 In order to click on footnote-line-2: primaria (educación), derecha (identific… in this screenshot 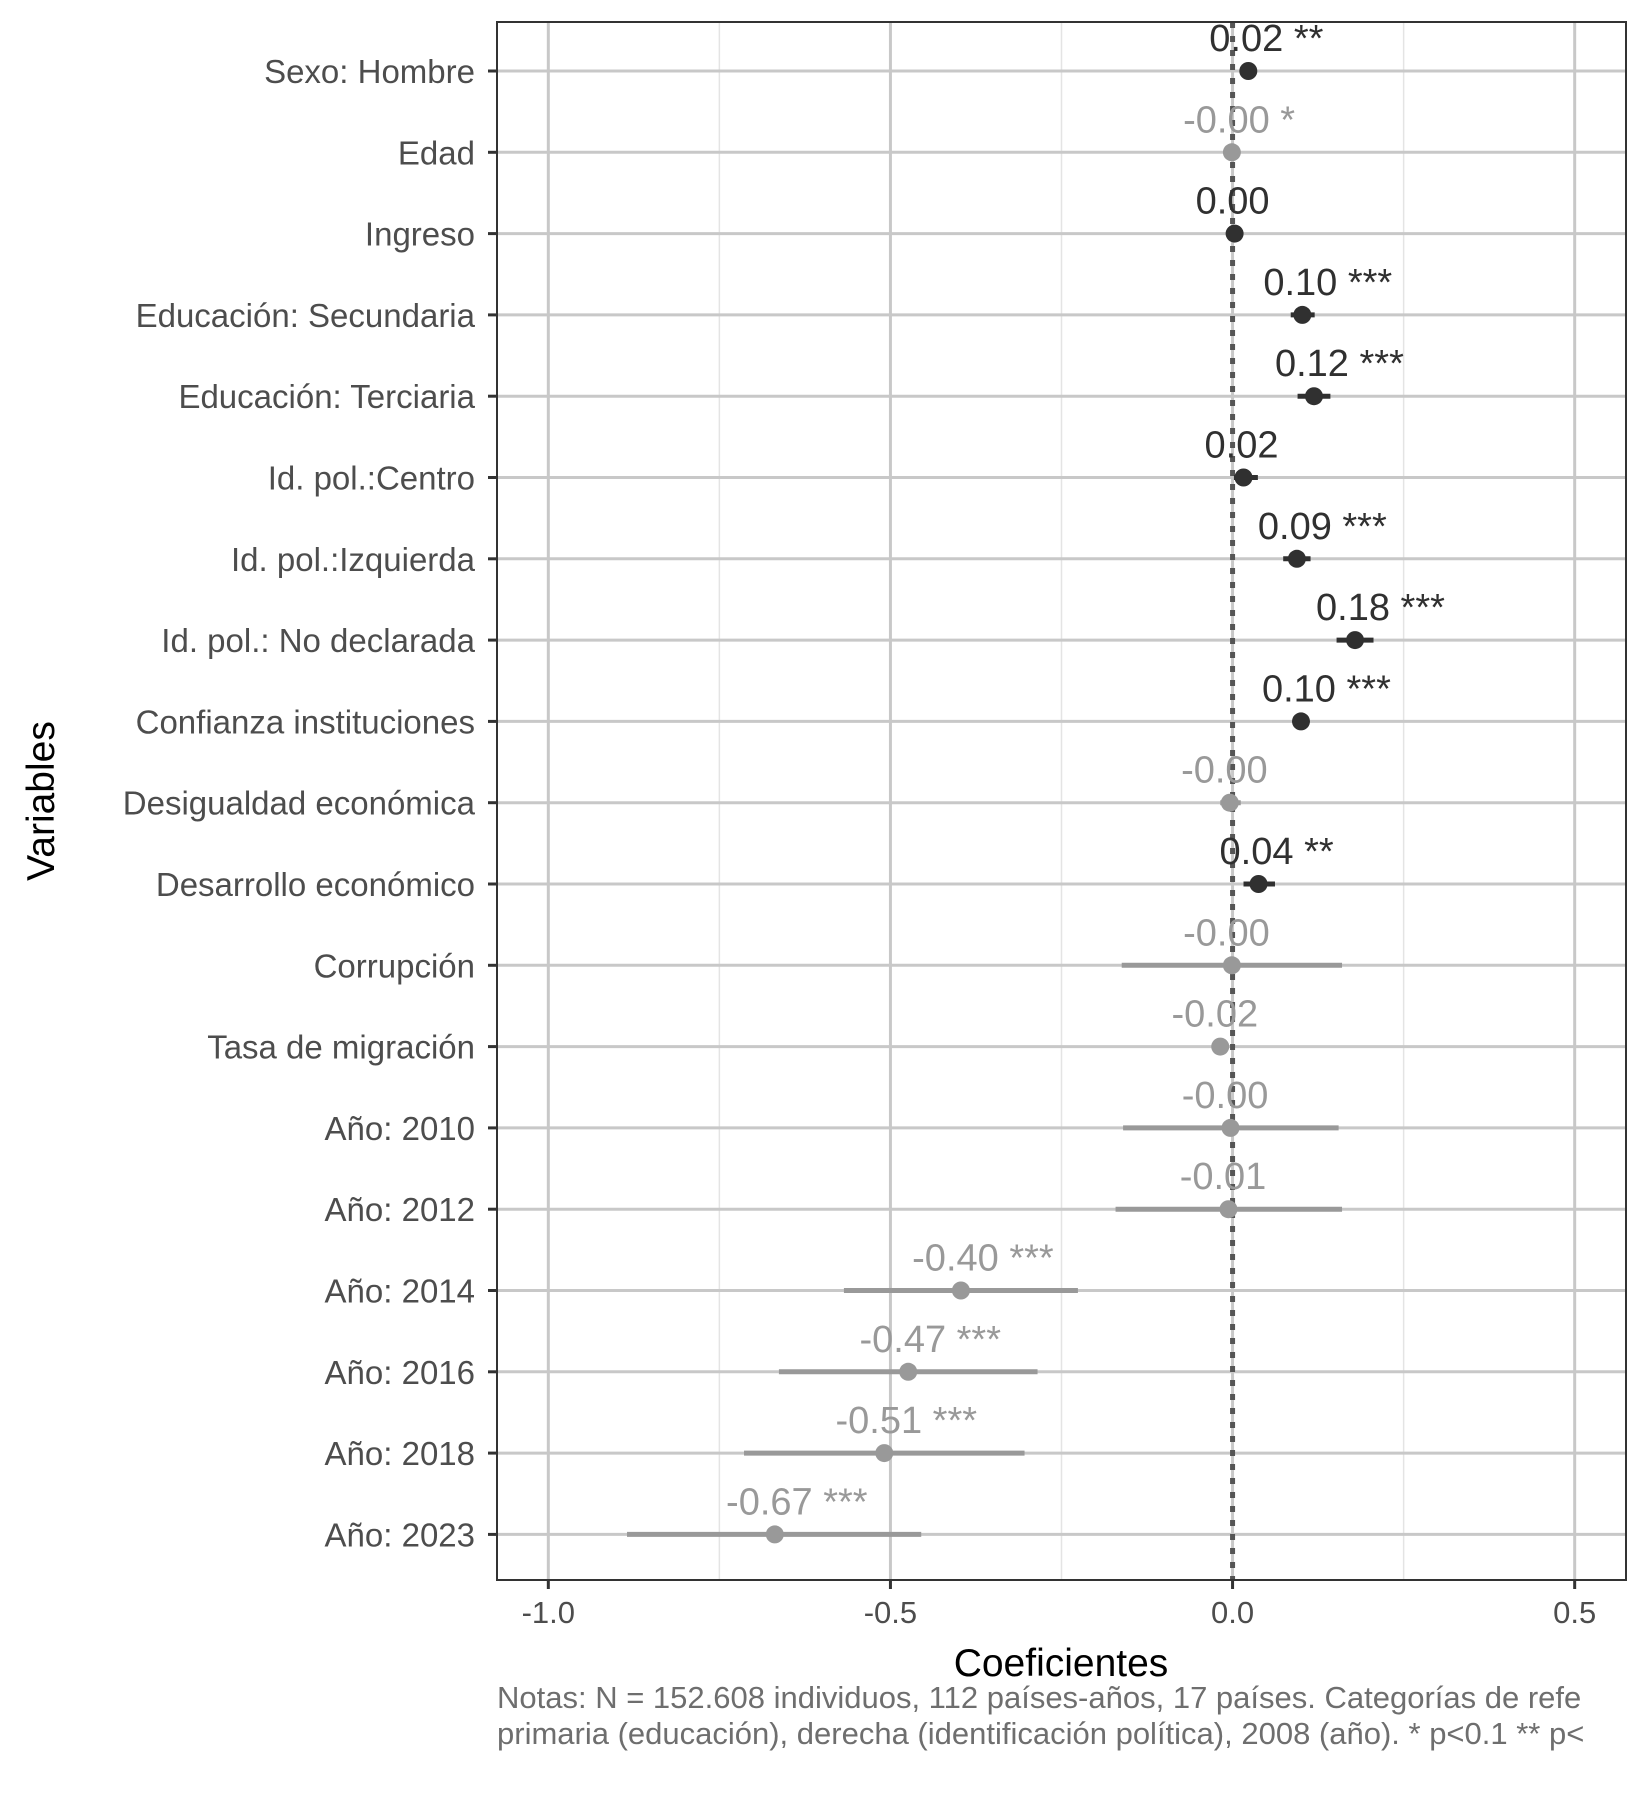, I will do `click(1041, 1733)`.